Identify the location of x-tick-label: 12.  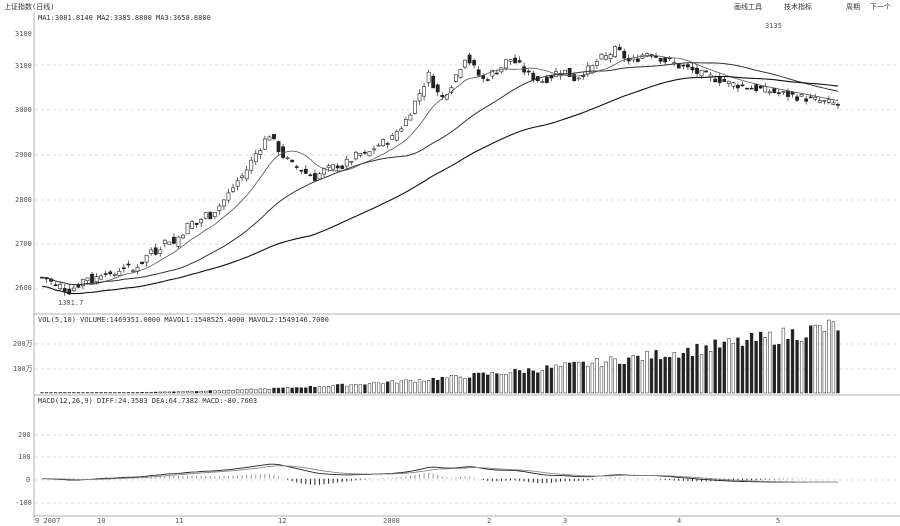
(282, 521).